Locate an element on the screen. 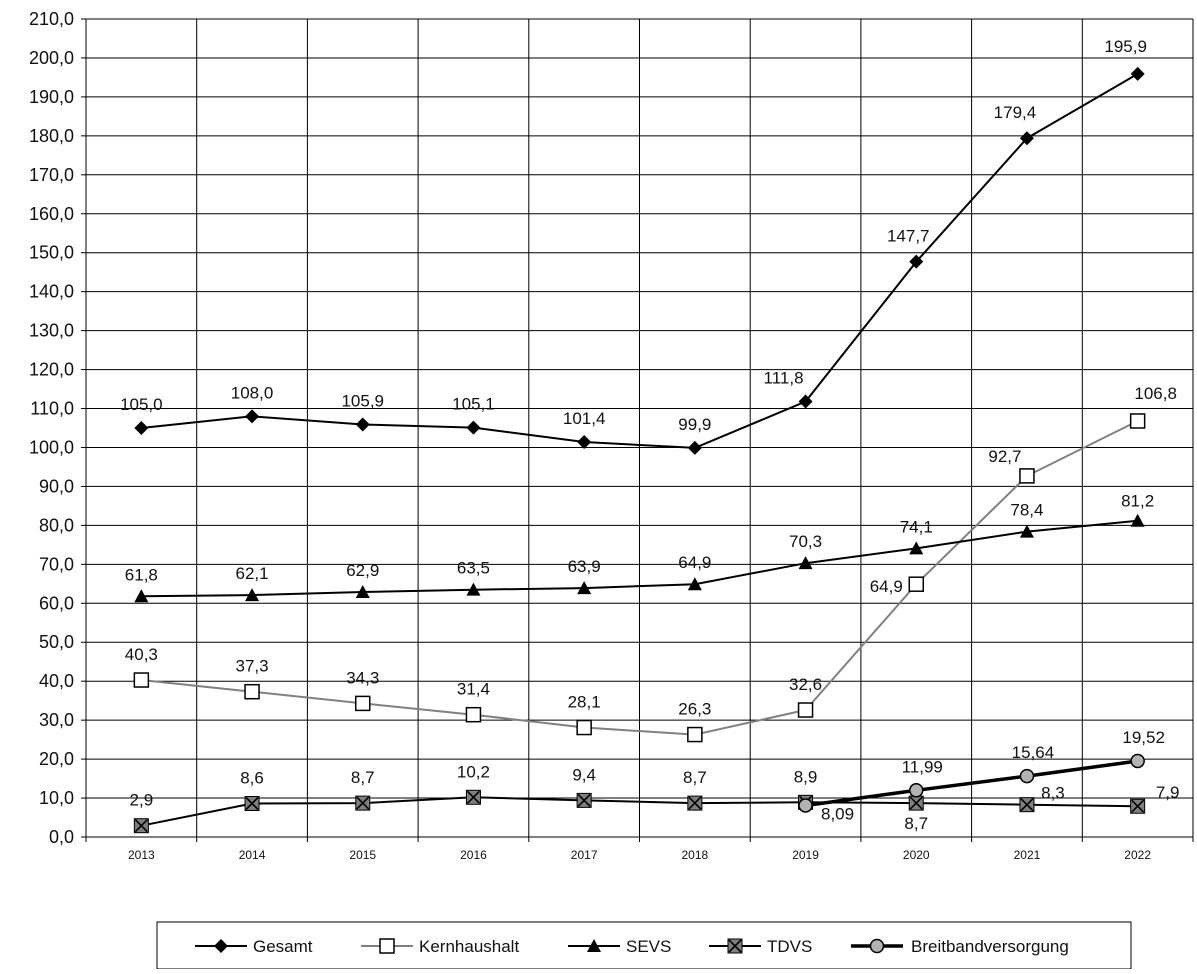 Image resolution: width=1197 pixels, height=974 pixels. legend-label: TDVS is located at coordinates (789, 946).